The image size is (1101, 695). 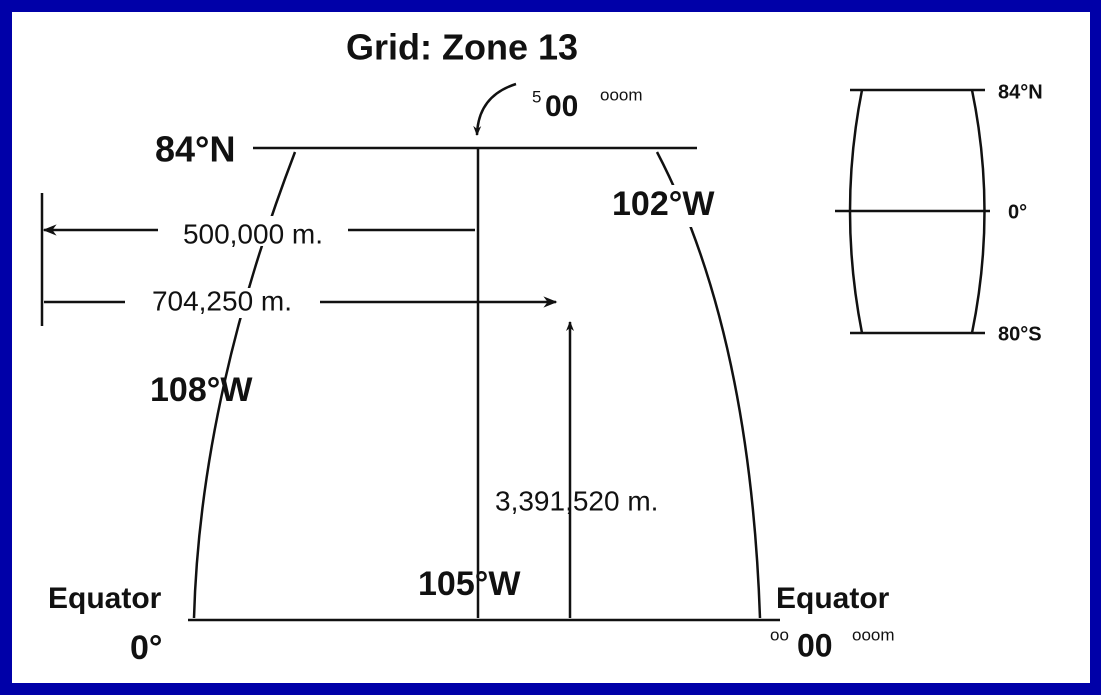 What do you see at coordinates (1017, 212) in the screenshot?
I see `inset-label: 0°` at bounding box center [1017, 212].